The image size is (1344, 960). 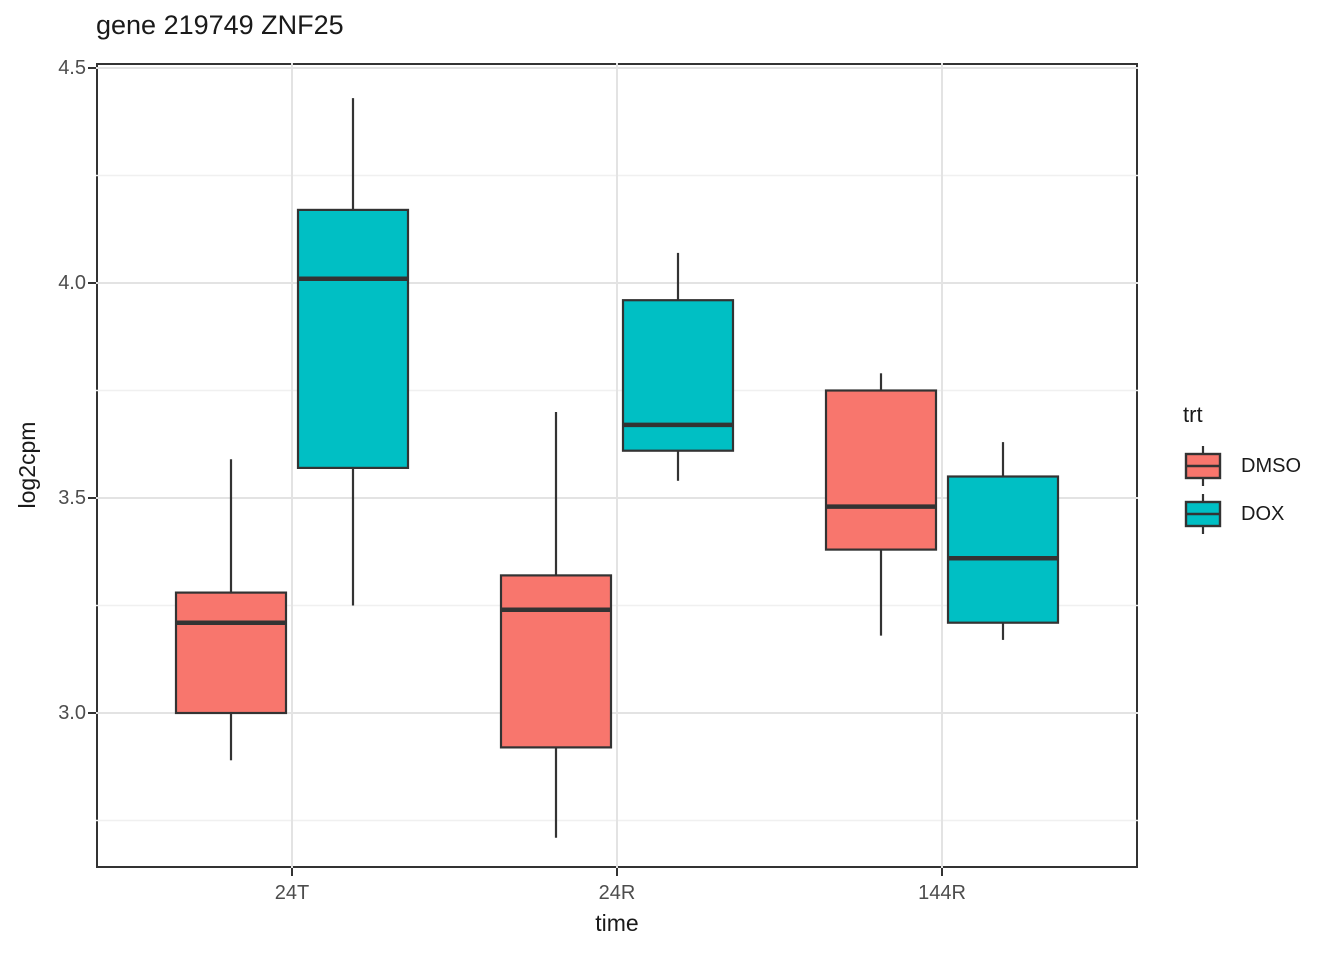 I want to click on y-tick-label: 3.5, so click(x=72, y=498).